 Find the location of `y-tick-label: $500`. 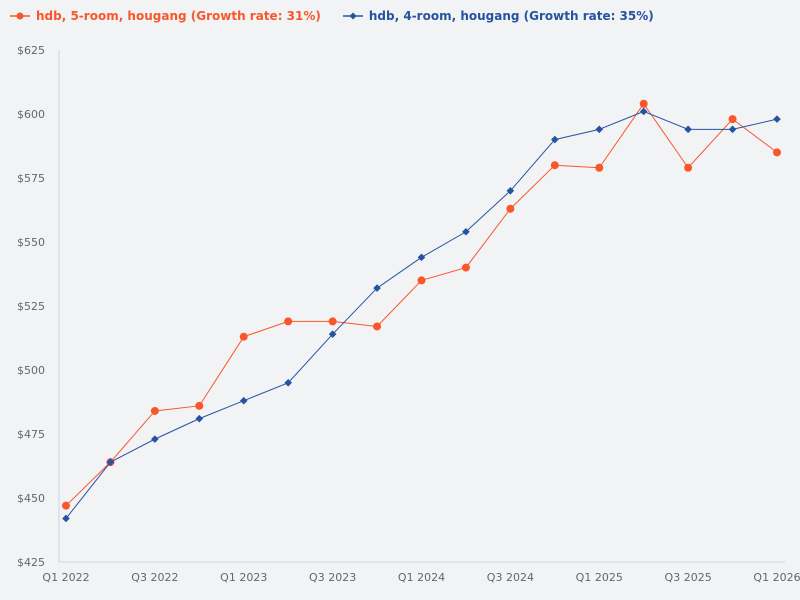

y-tick-label: $500 is located at coordinates (31, 370).